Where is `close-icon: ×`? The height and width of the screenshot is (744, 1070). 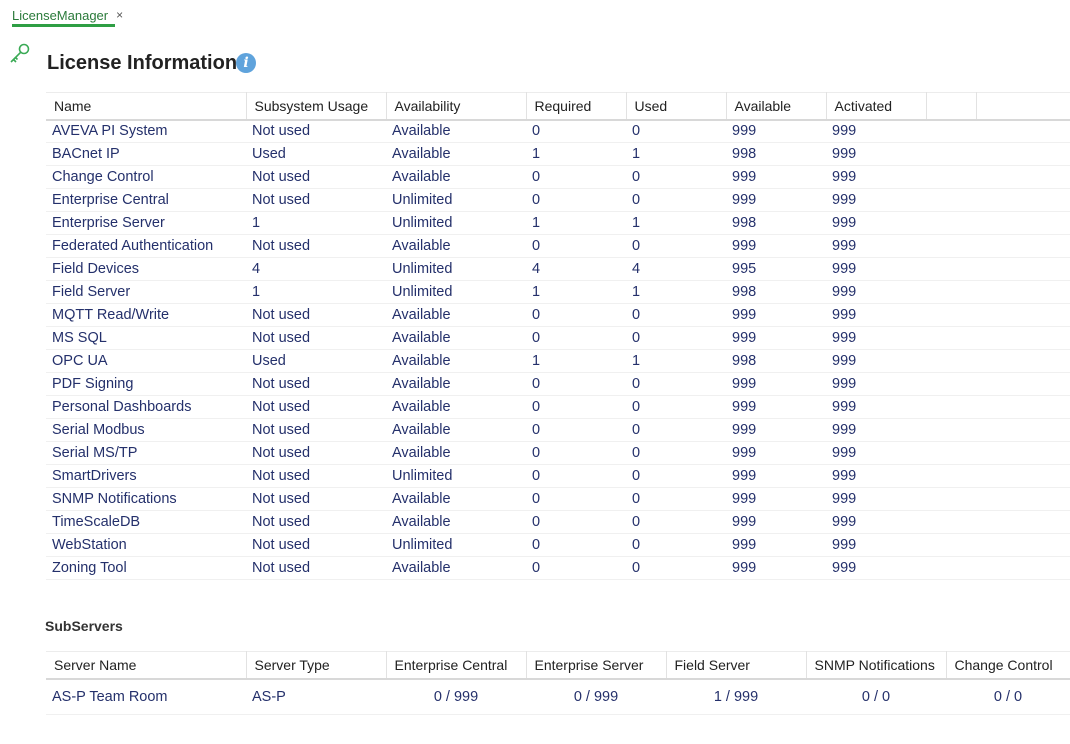 close-icon: × is located at coordinates (120, 15).